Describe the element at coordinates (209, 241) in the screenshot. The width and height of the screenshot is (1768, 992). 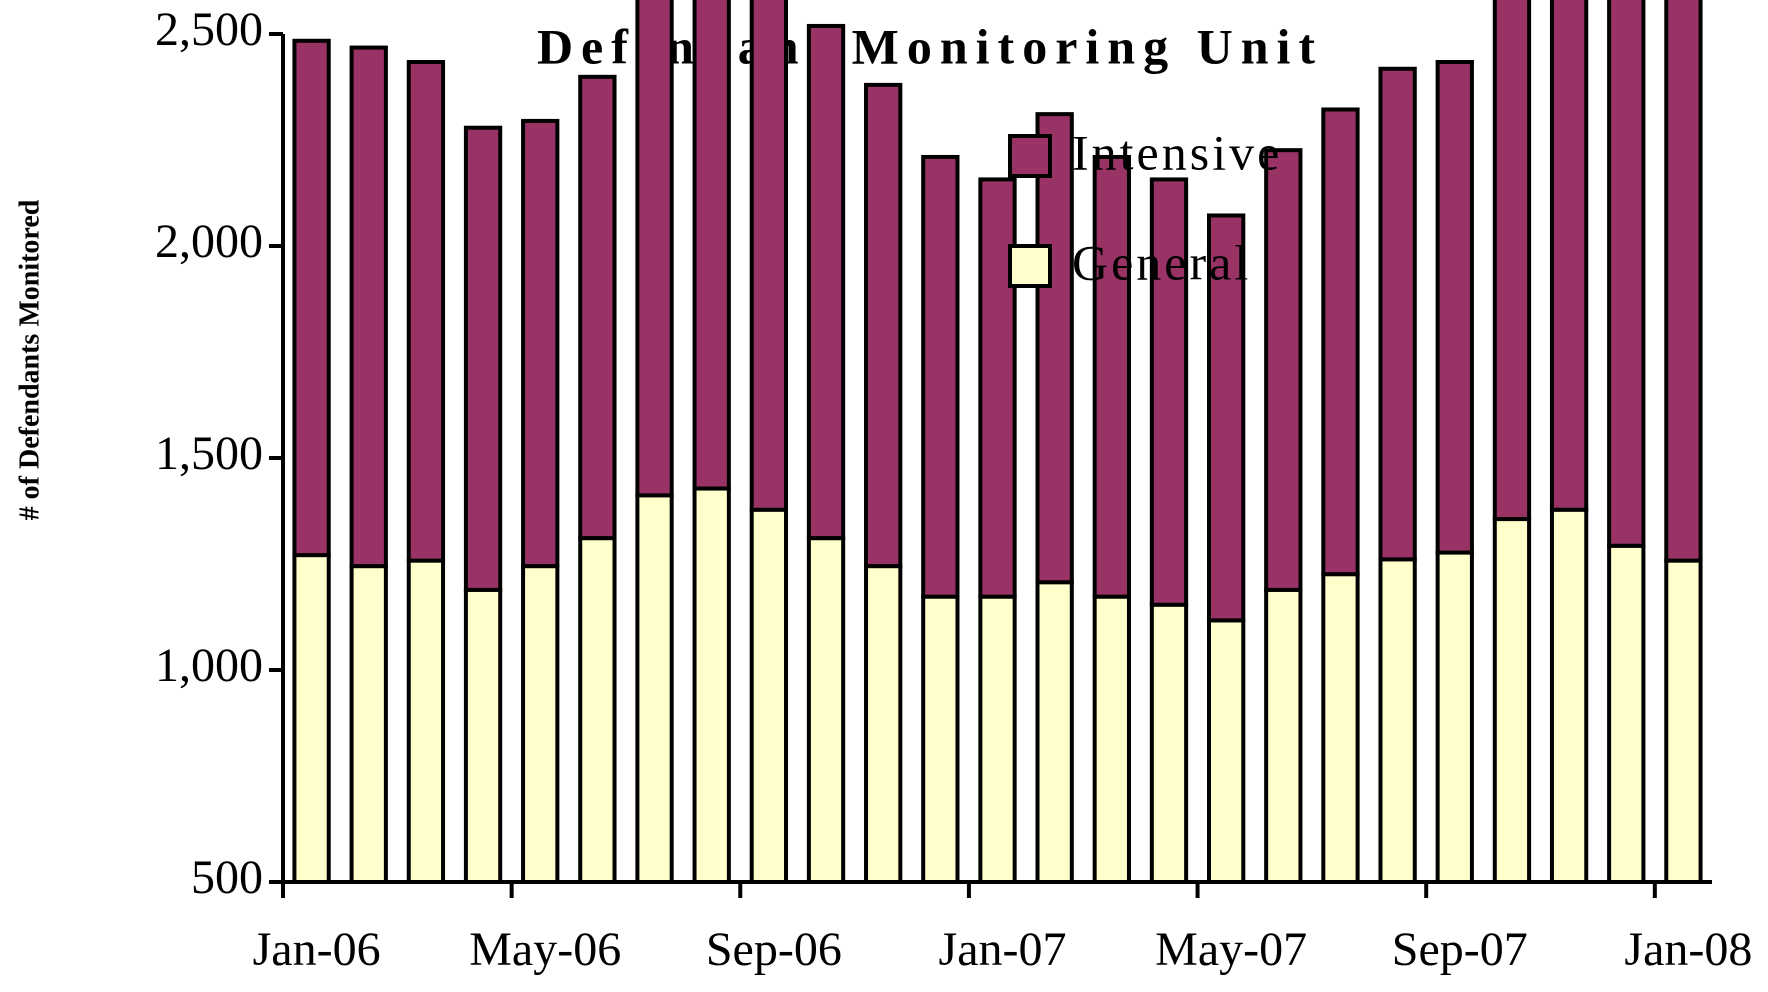
I see `y-tick-label: 2,000` at that location.